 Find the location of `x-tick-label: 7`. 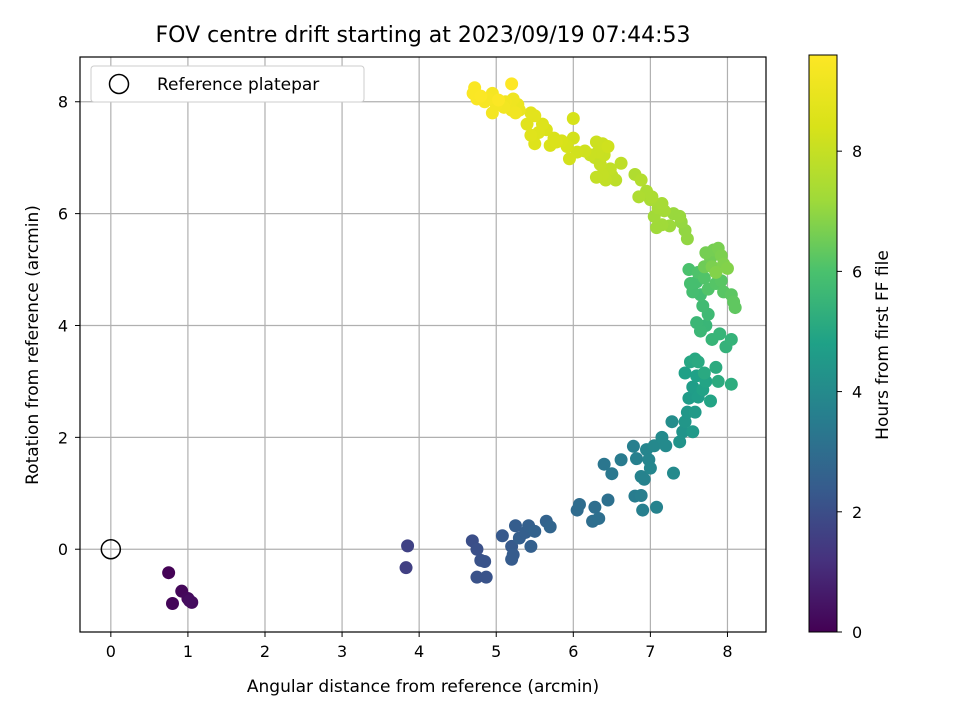

x-tick-label: 7 is located at coordinates (650, 651).